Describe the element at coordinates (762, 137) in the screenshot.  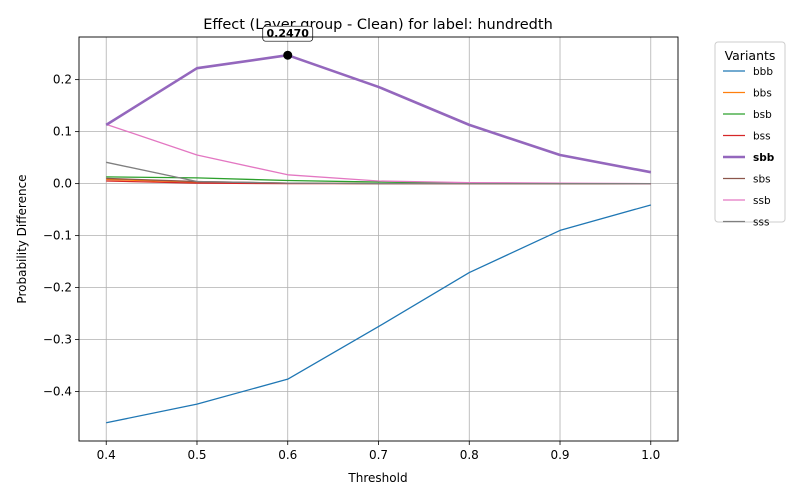
I see `legend-label-bss: bss` at that location.